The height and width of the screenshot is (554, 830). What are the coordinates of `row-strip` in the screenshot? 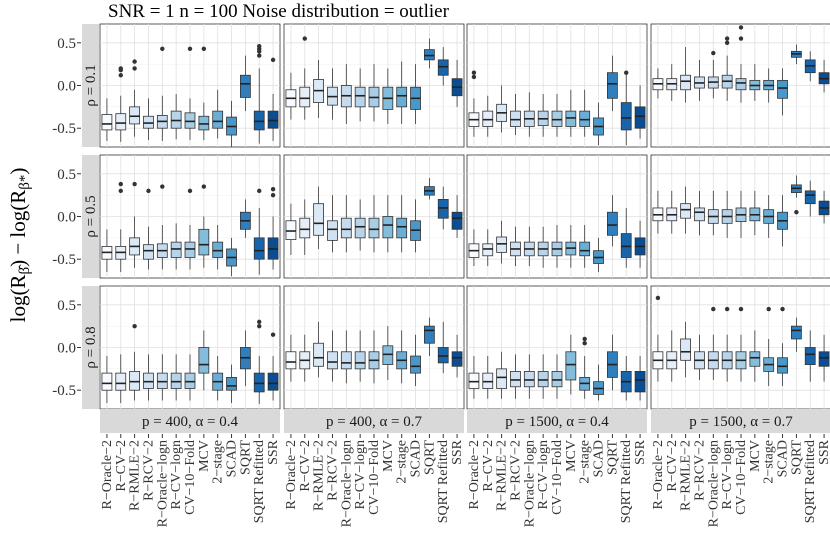 It's located at (90, 347).